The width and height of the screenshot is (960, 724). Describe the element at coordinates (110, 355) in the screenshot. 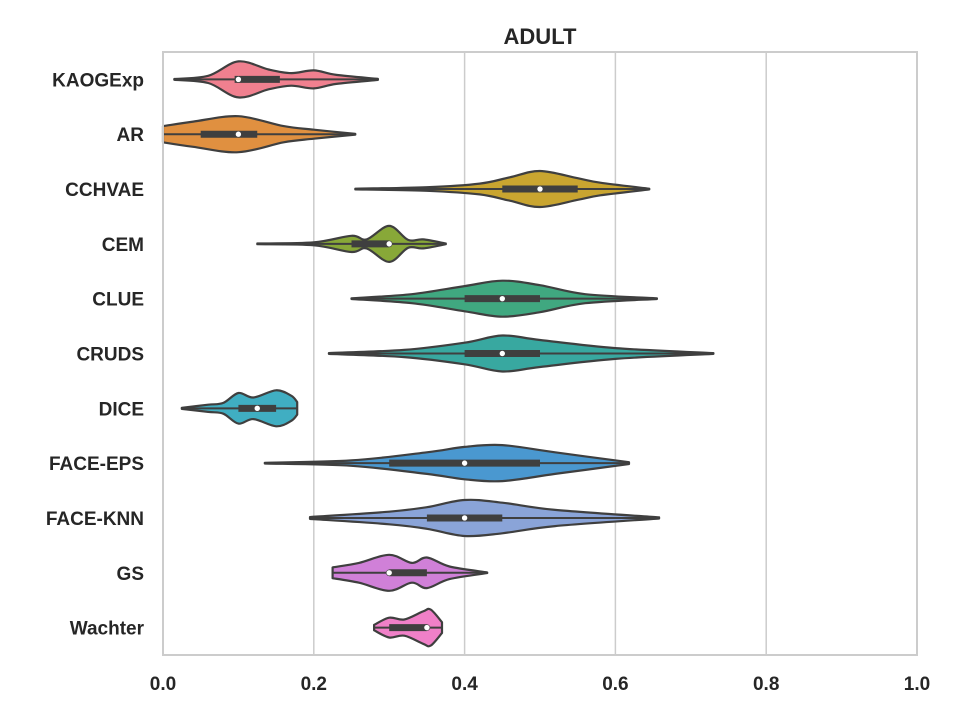

I see `y-tick-label: CRUDS` at that location.